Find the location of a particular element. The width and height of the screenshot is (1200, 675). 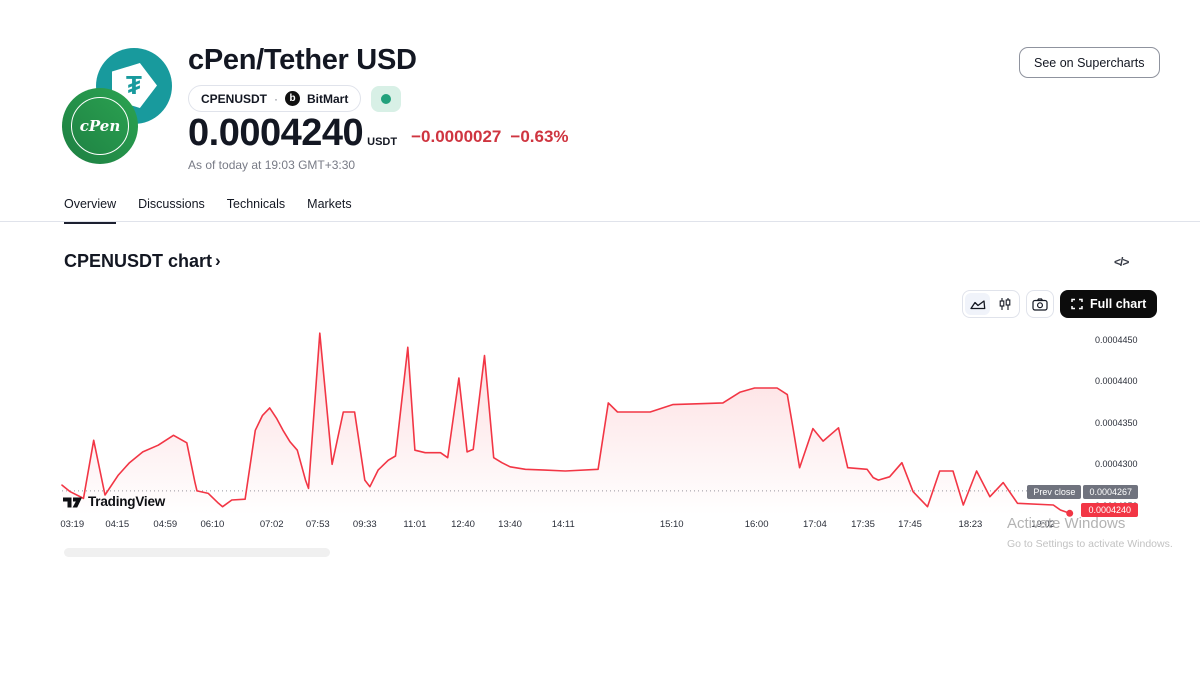

market-open-dot-icon is located at coordinates (386, 98).